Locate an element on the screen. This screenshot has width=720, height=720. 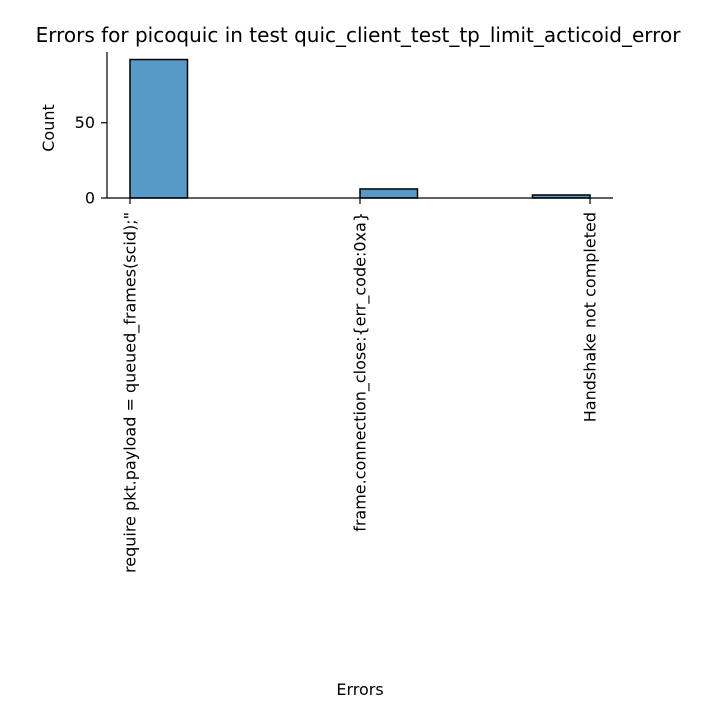
y-tick-label-0: 0 is located at coordinates (90, 198).